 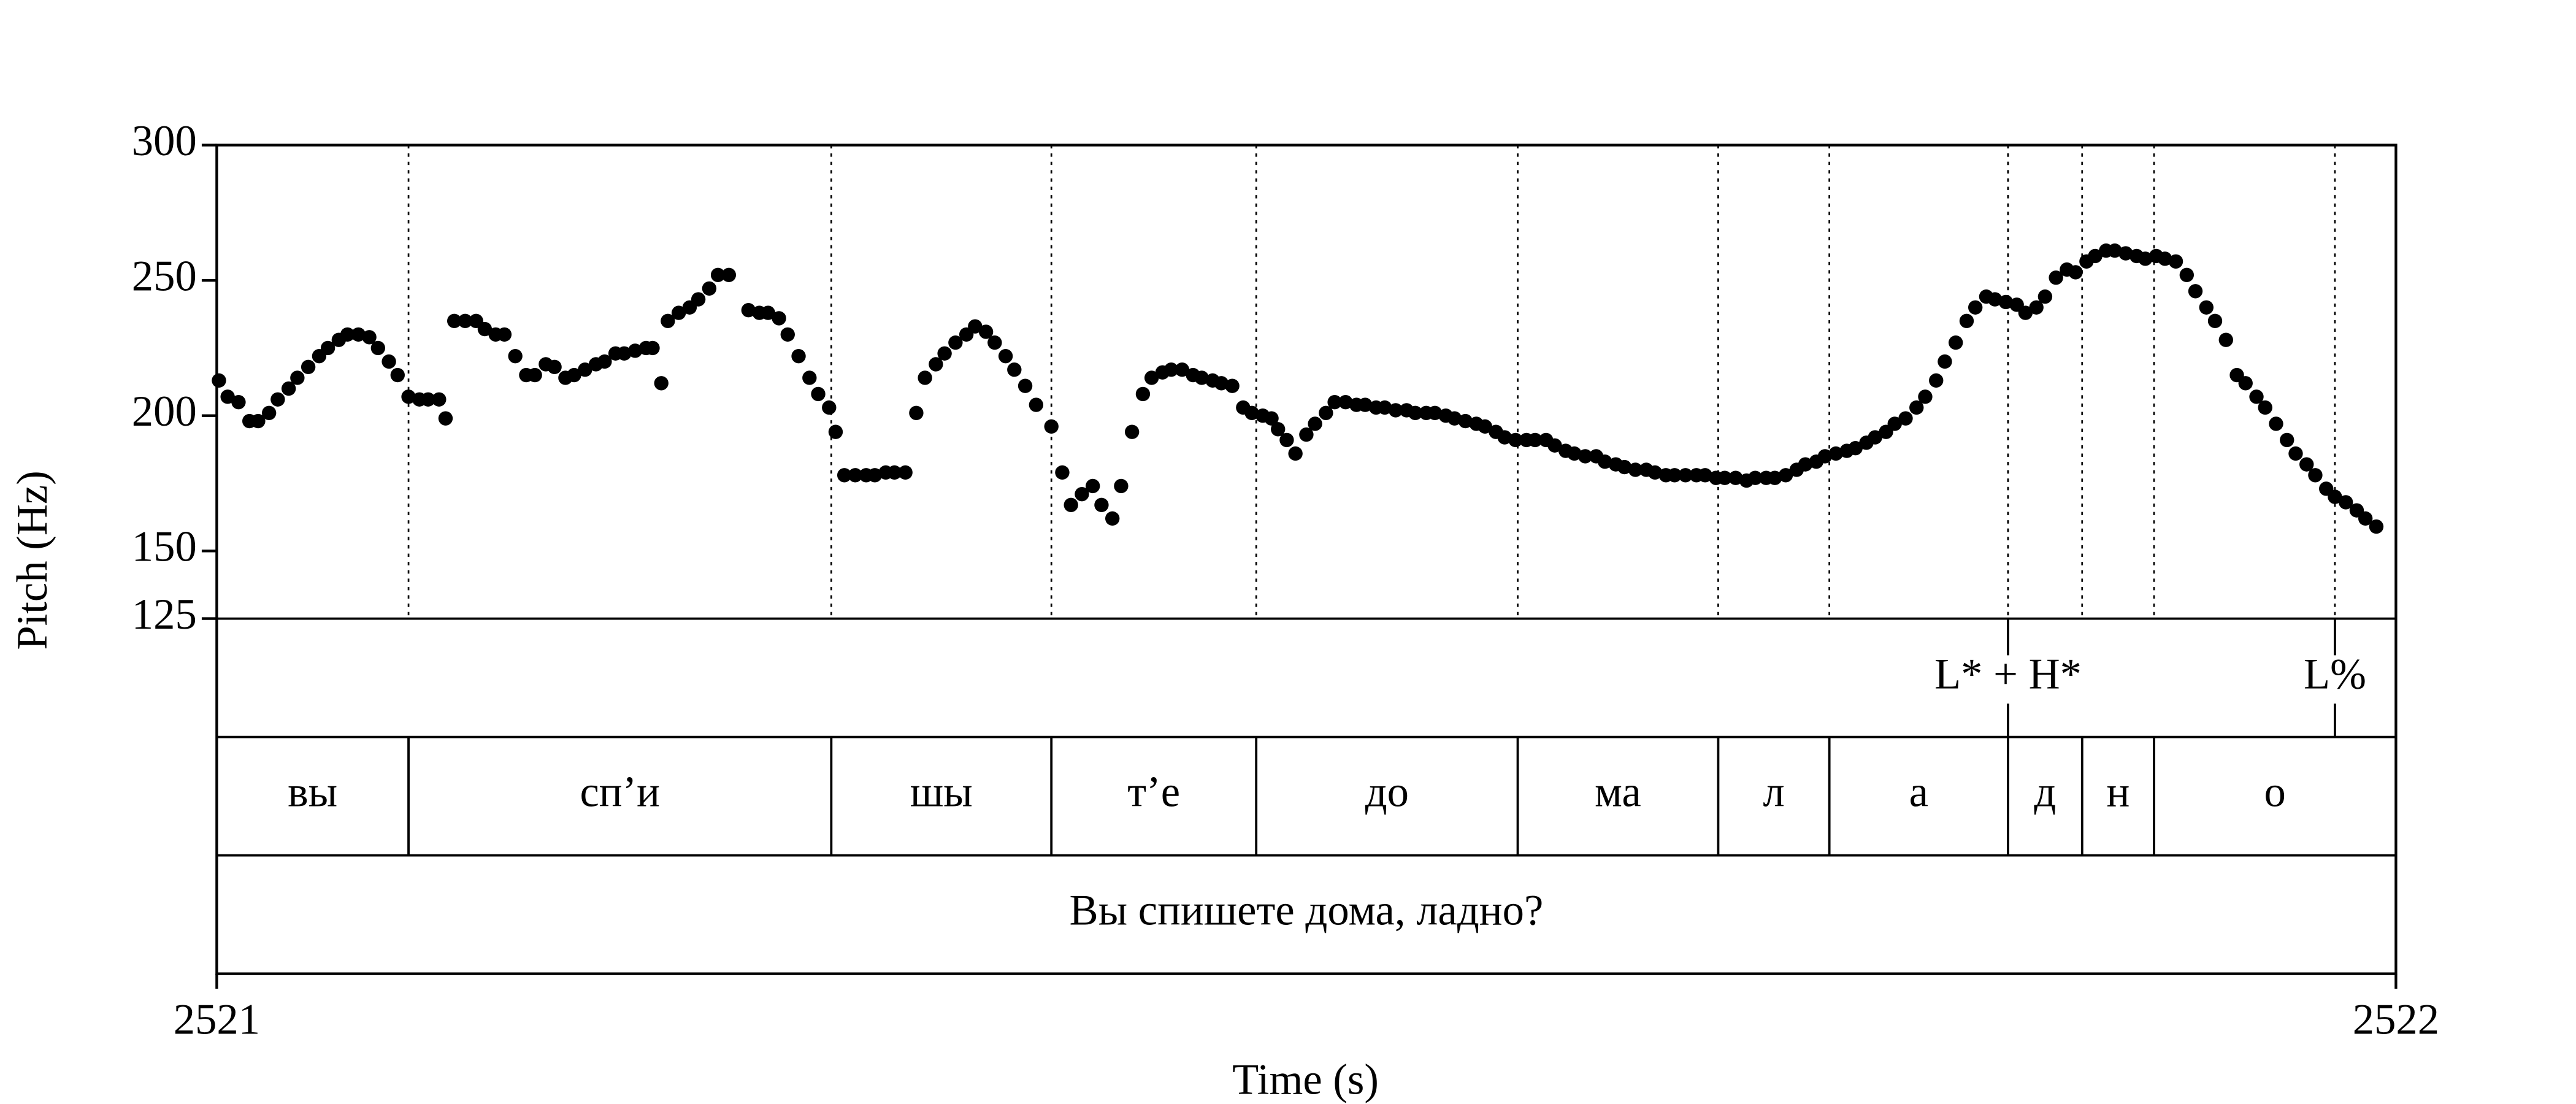 What do you see at coordinates (2008, 675) in the screenshot?
I see `tone-label: L* + H*` at bounding box center [2008, 675].